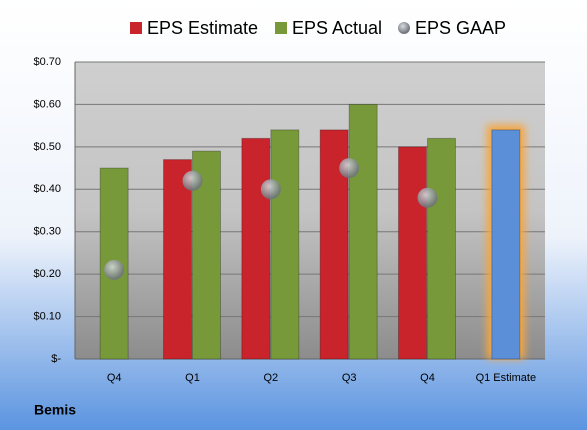 This screenshot has width=587, height=430. I want to click on y-tick-label: $0.40, so click(47, 189).